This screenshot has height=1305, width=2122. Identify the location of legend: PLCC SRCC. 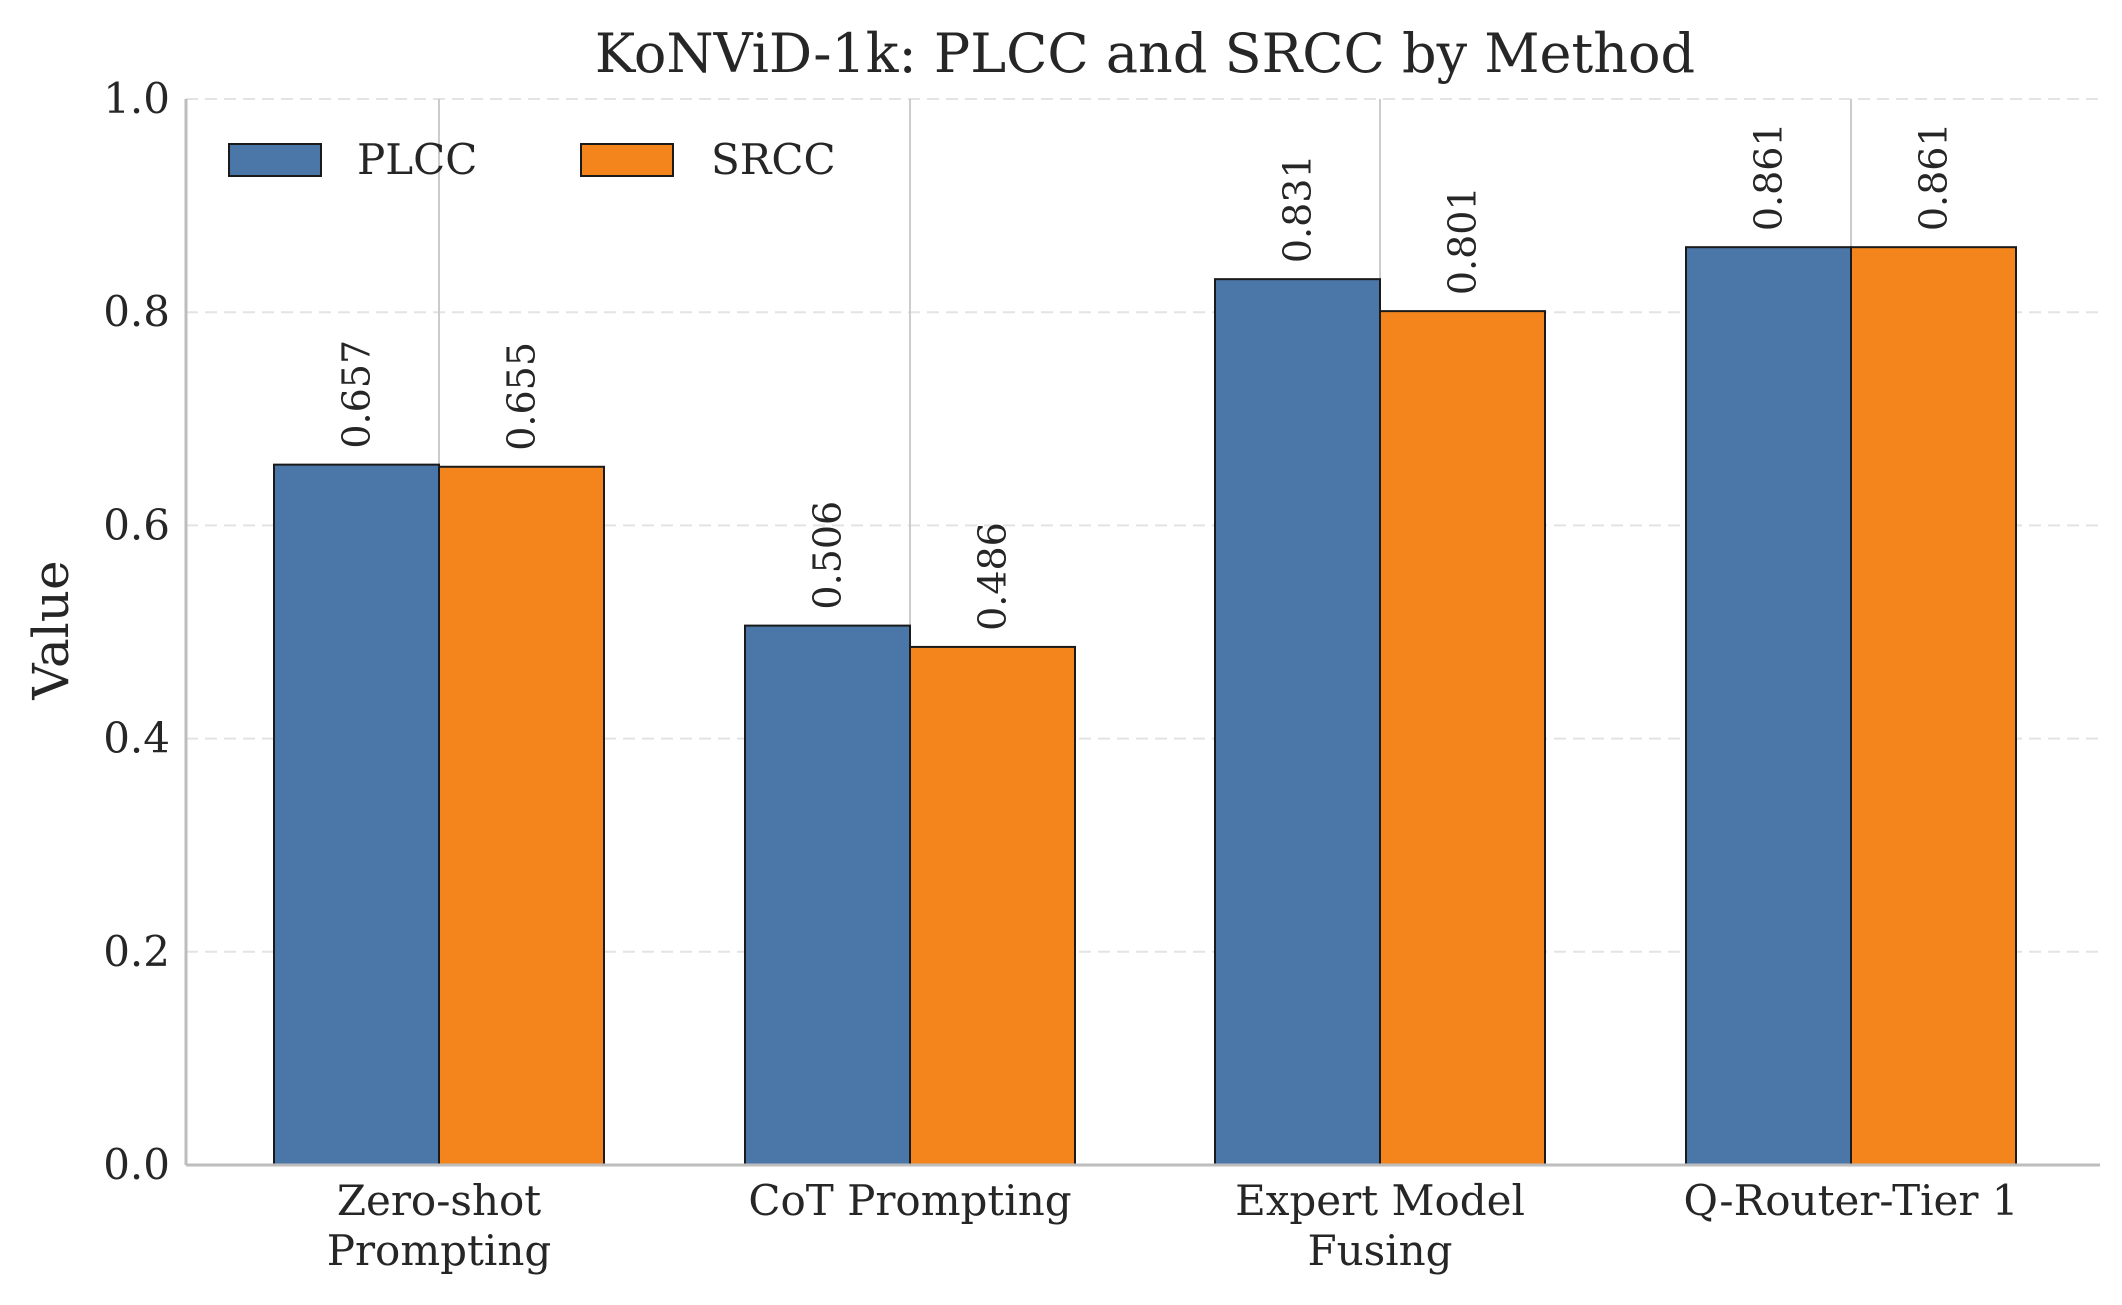
(532, 159).